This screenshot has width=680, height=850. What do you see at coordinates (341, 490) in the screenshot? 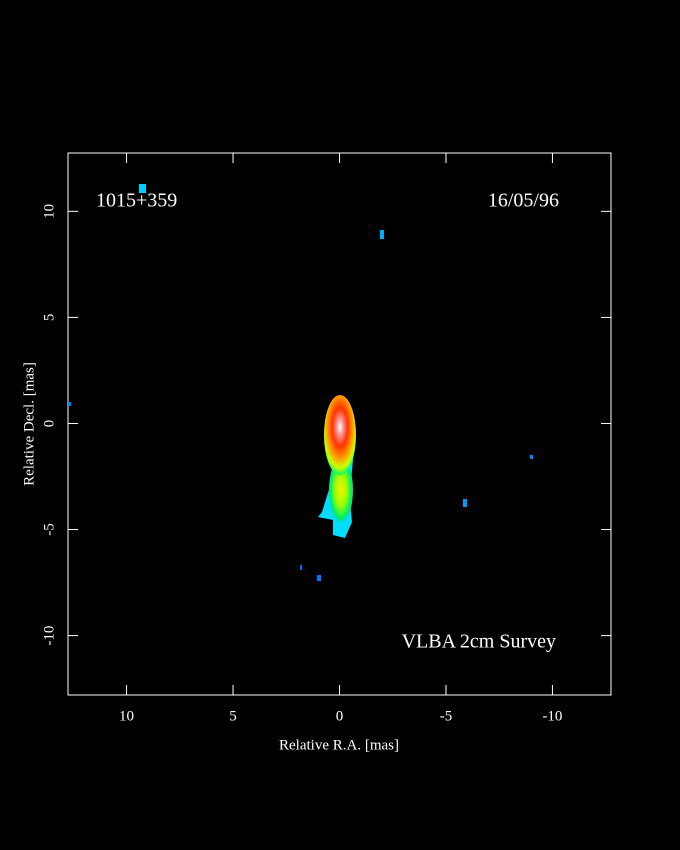
I see `jet-knot` at bounding box center [341, 490].